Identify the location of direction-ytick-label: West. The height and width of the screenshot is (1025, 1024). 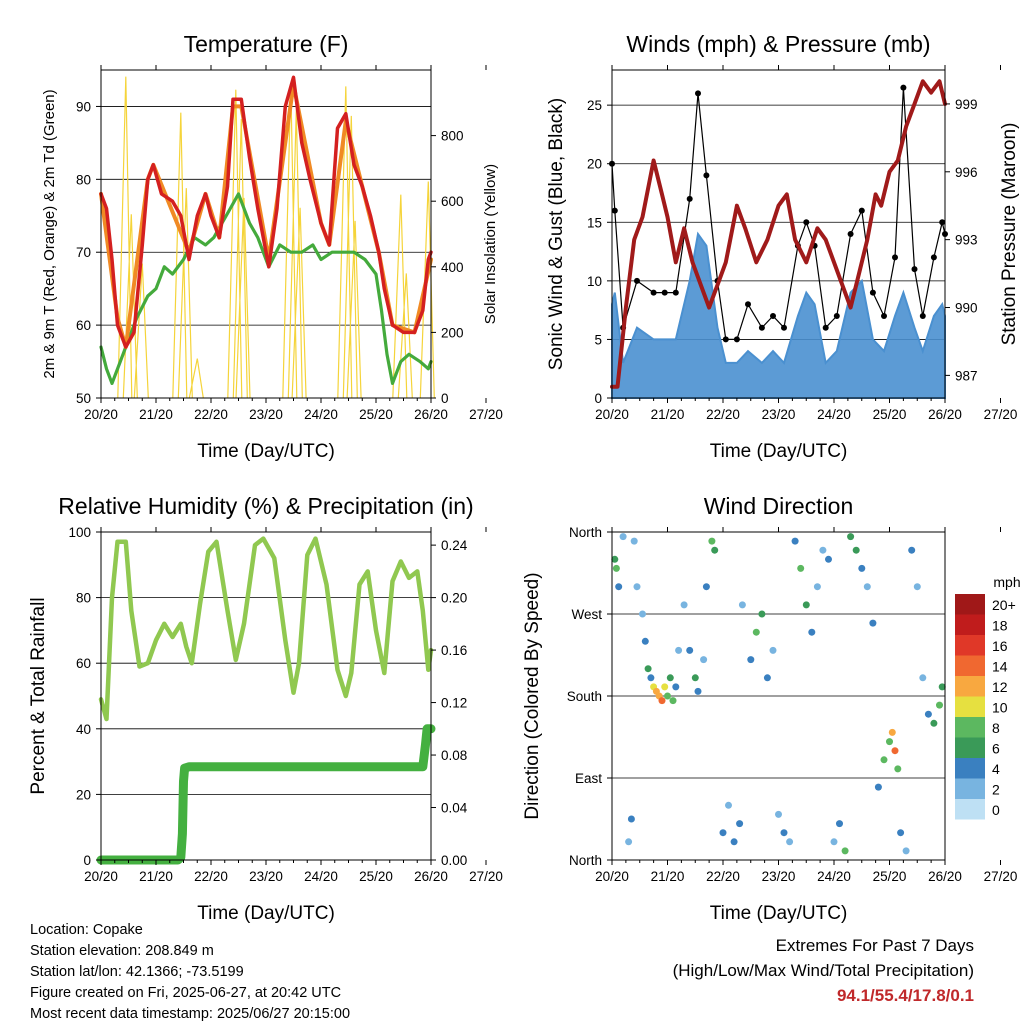
(586, 614).